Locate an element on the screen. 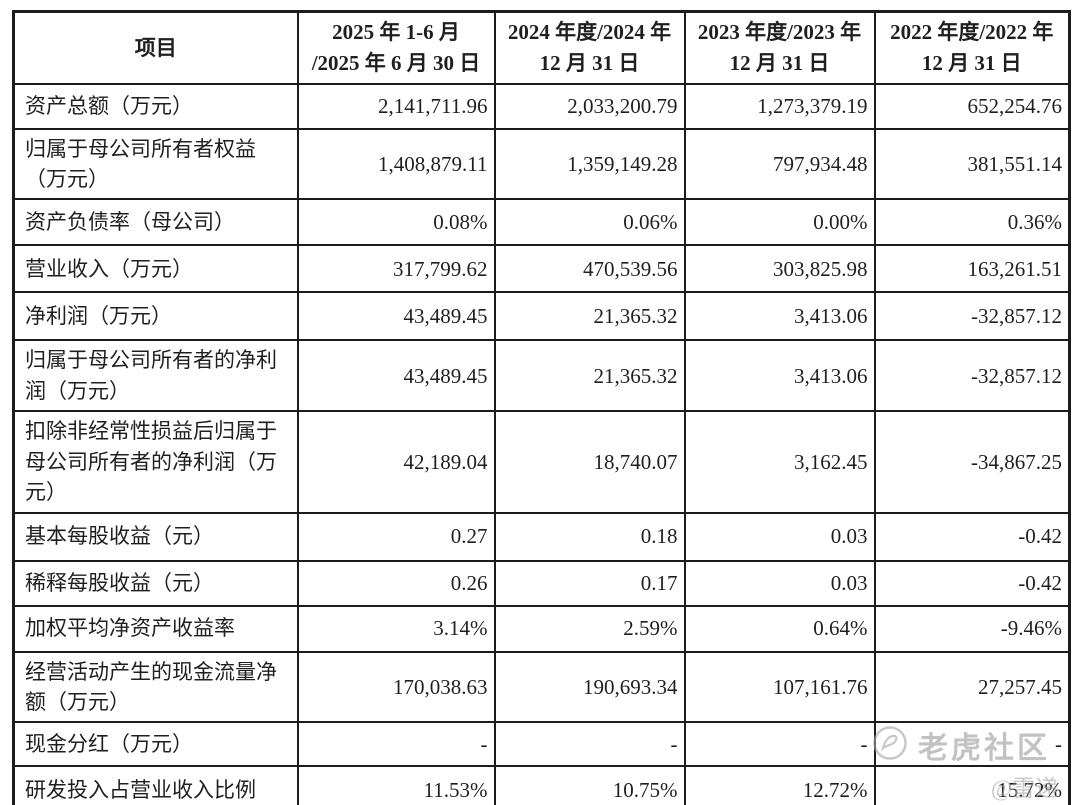  row-value: 317,799.62 is located at coordinates (396, 269).